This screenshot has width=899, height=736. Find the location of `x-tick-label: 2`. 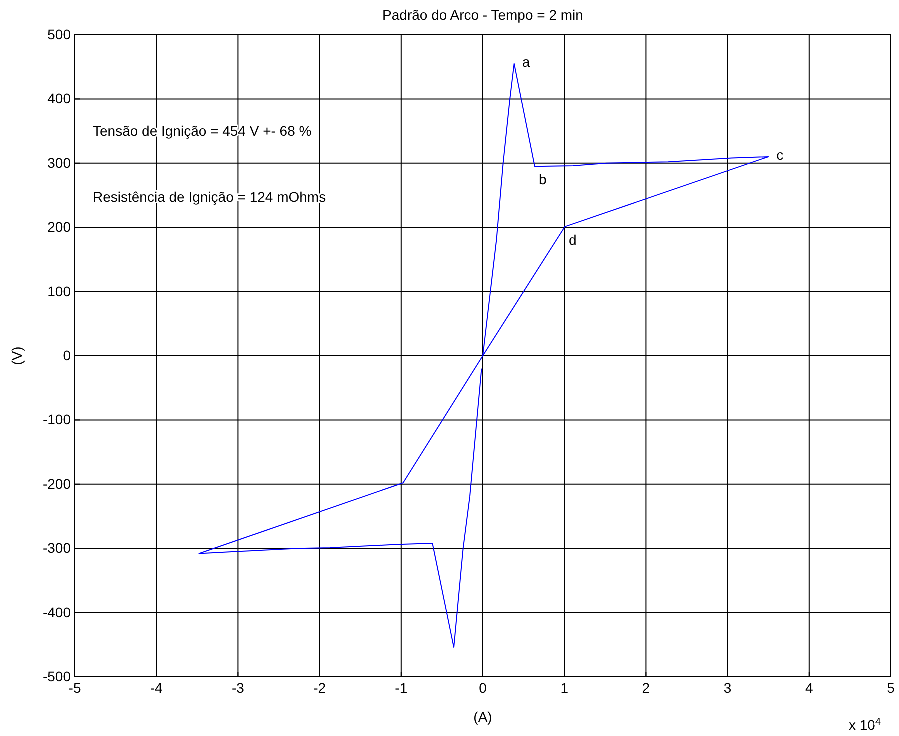

x-tick-label: 2 is located at coordinates (646, 688).